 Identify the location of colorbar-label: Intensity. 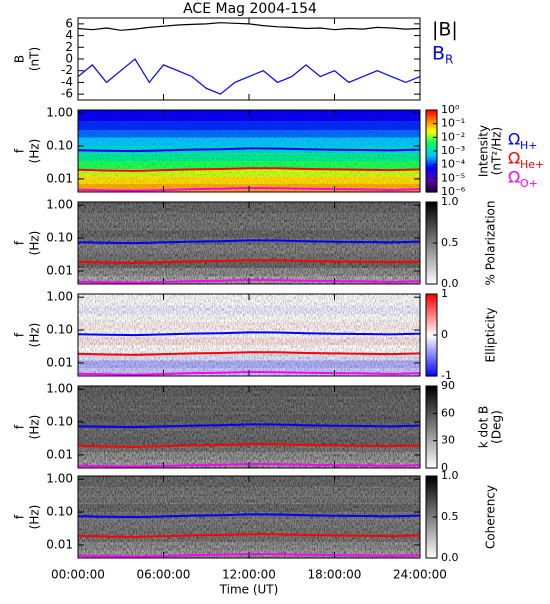
(484, 151).